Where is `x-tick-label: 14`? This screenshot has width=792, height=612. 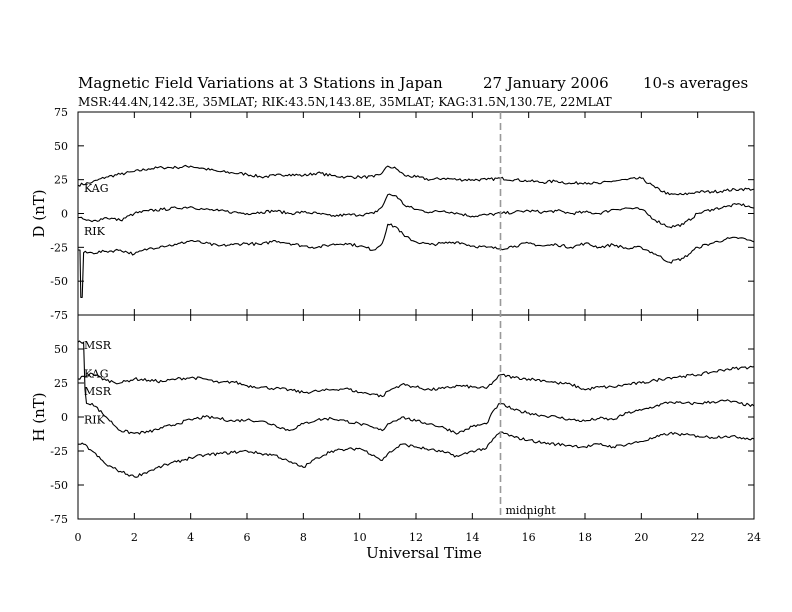
x-tick-label: 14 is located at coordinates (472, 537).